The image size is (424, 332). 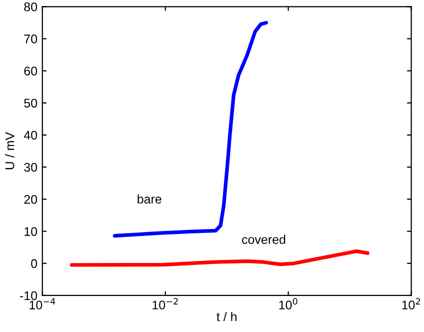 What do you see at coordinates (31, 39) in the screenshot?
I see `y-tick-label: 70` at bounding box center [31, 39].